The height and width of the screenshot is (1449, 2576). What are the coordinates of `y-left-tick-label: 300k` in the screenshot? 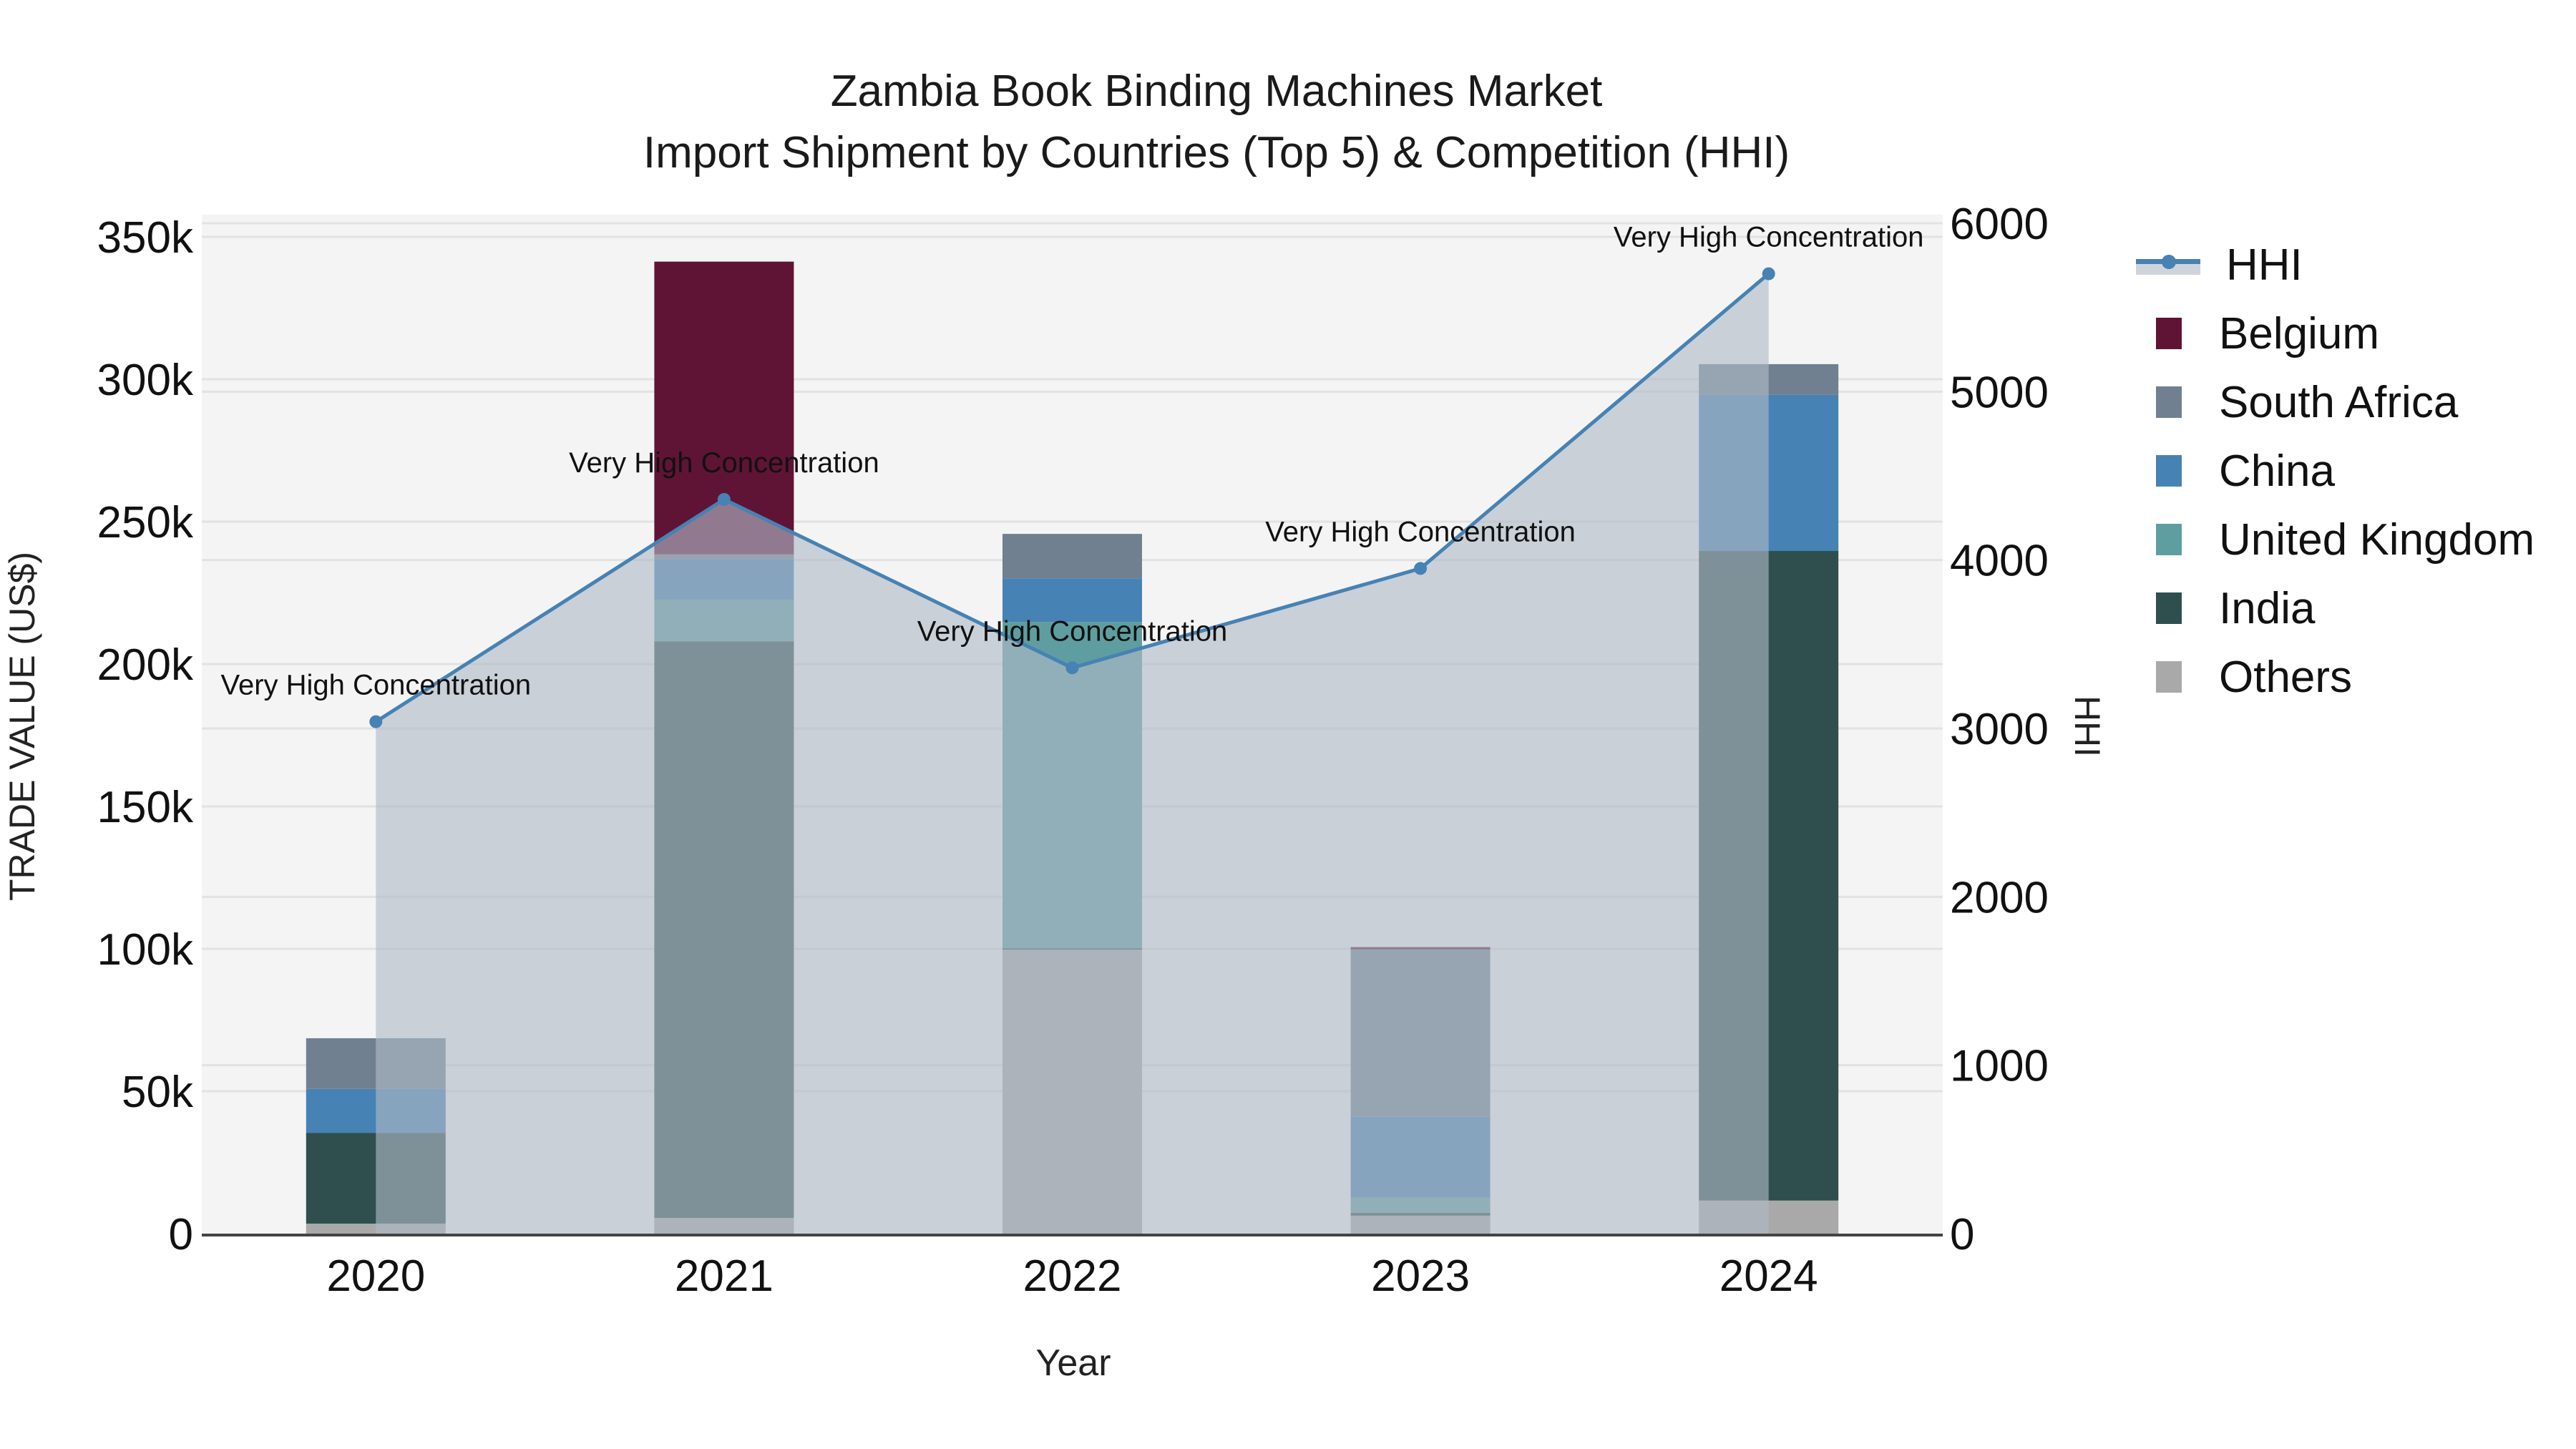 It's located at (145, 380).